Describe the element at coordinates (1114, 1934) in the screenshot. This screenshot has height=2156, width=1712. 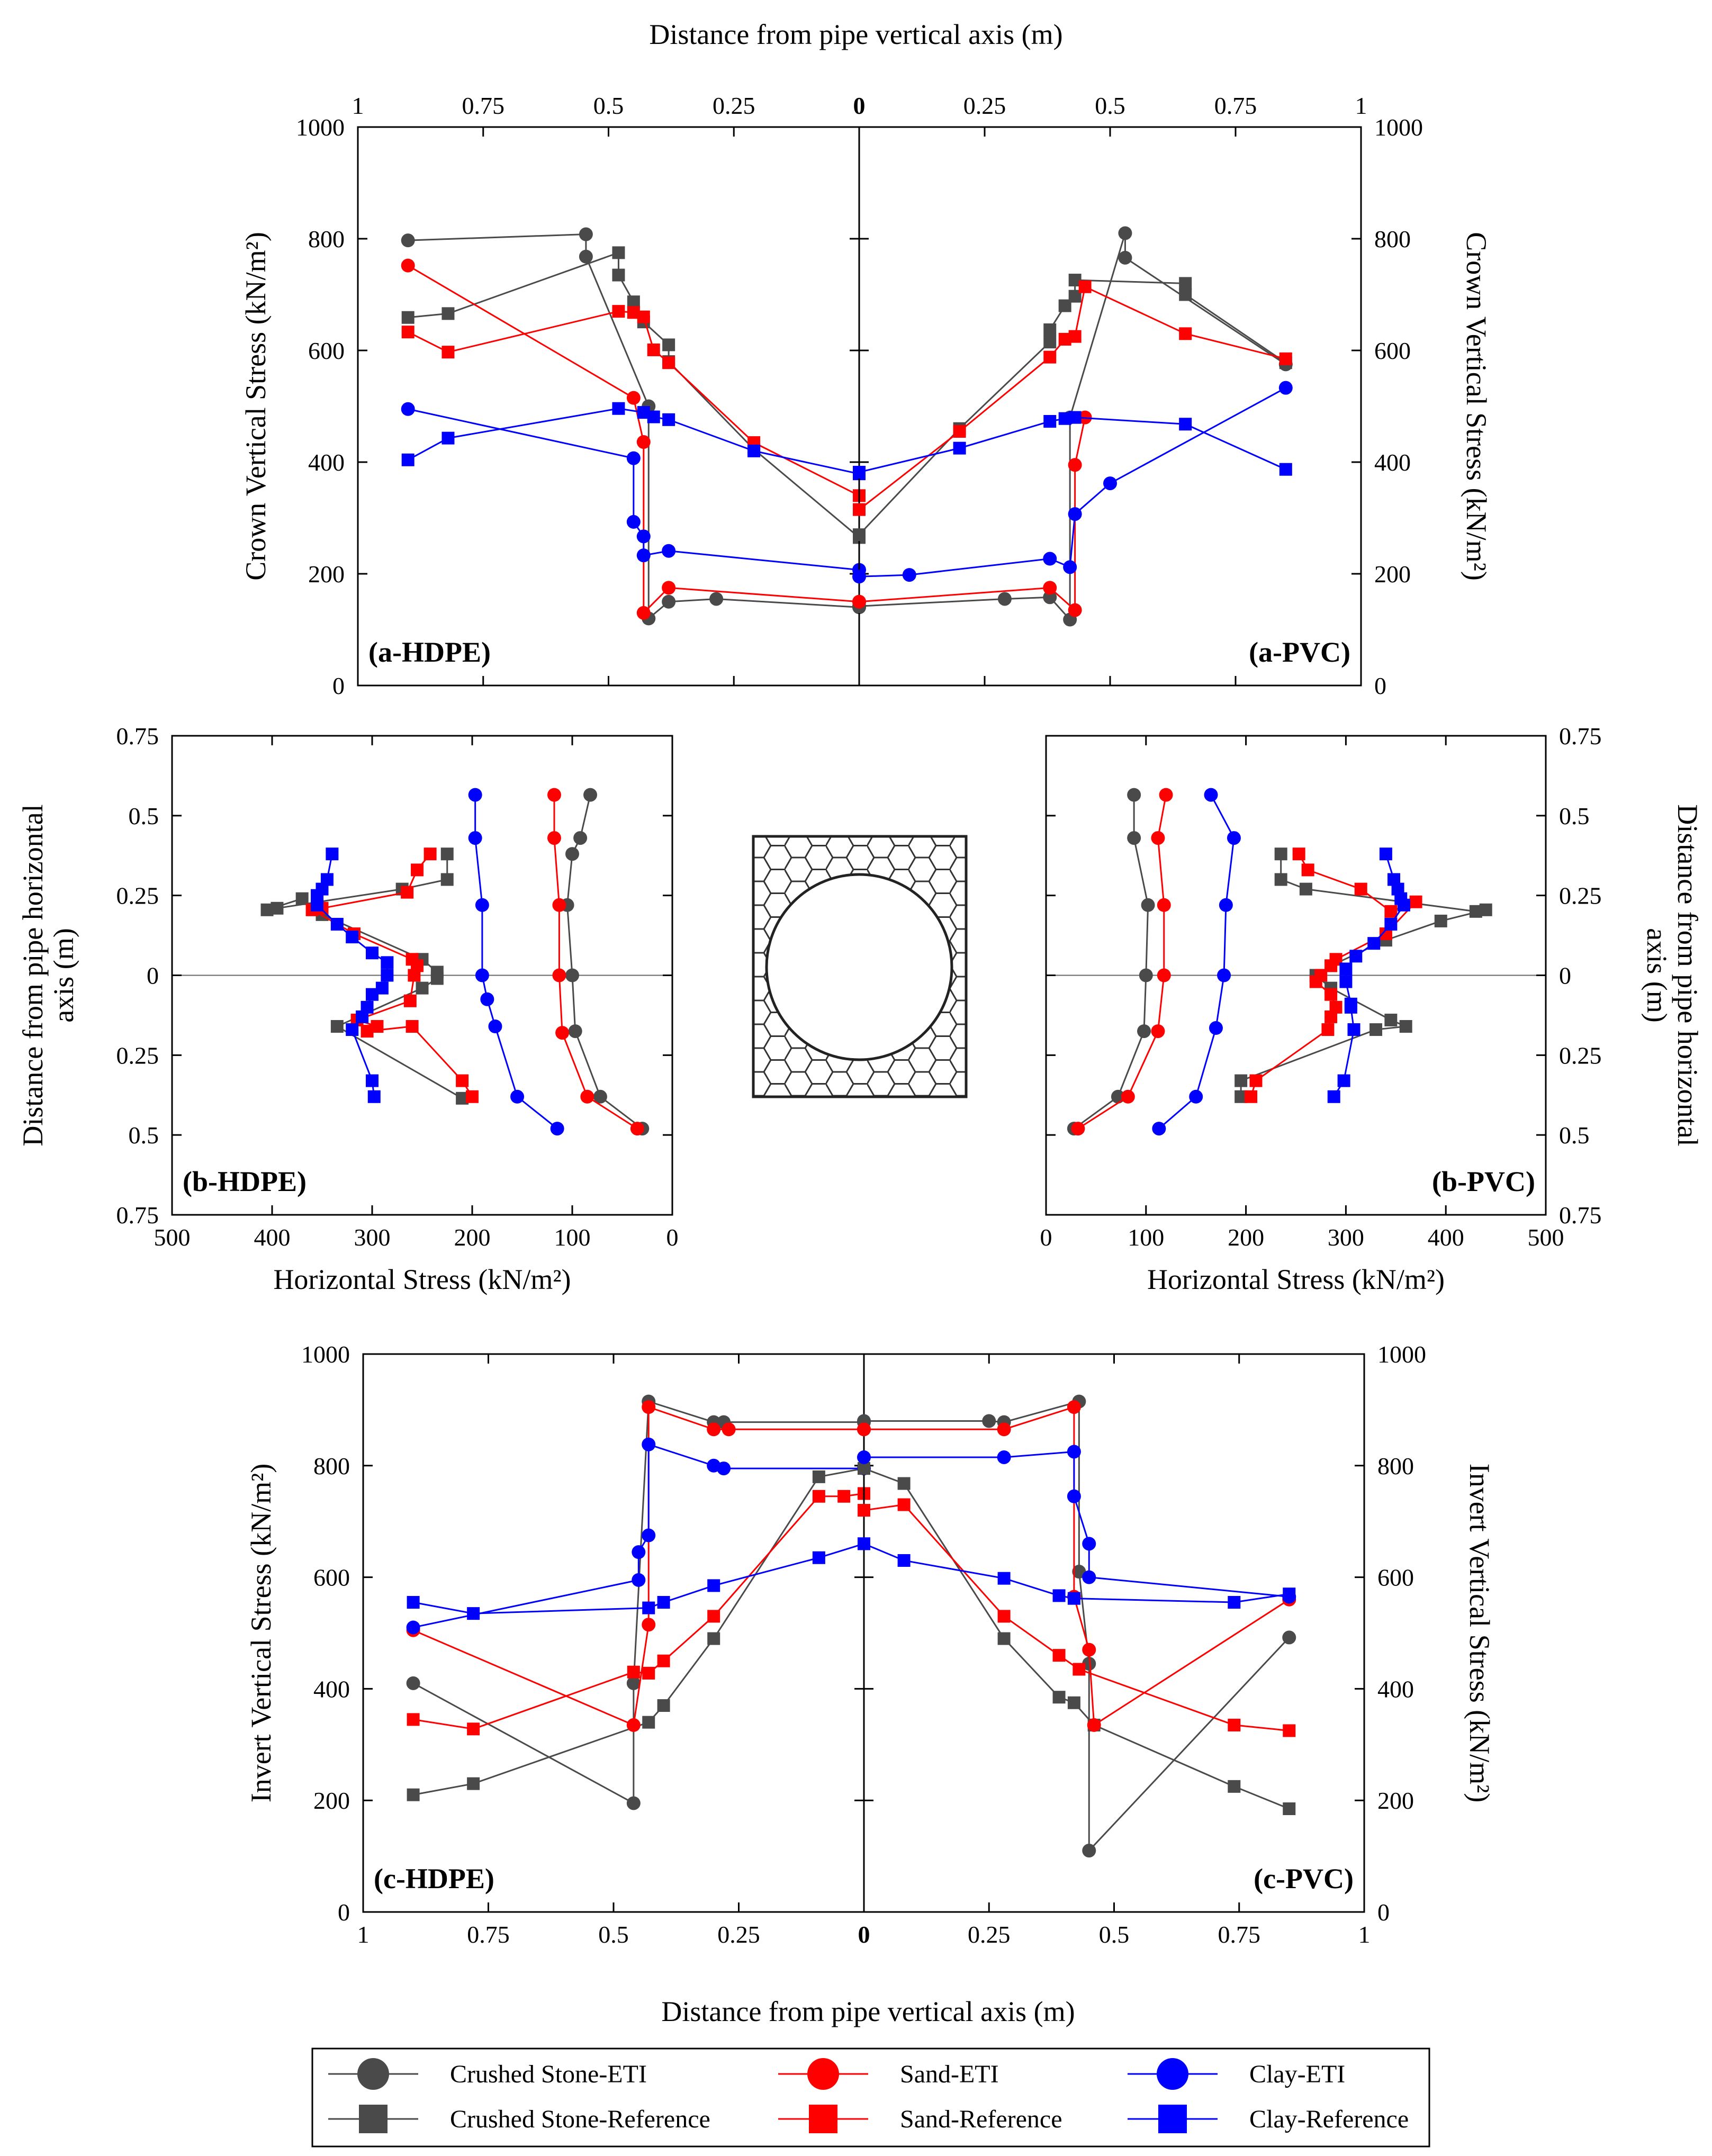
I see `x-tick-label: 0.5` at that location.